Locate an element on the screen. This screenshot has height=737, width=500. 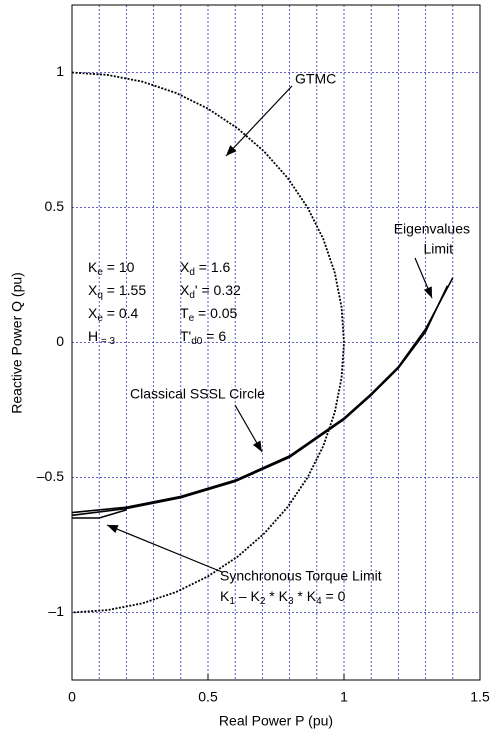
text-part: = 0.4 is located at coordinates (121, 313).